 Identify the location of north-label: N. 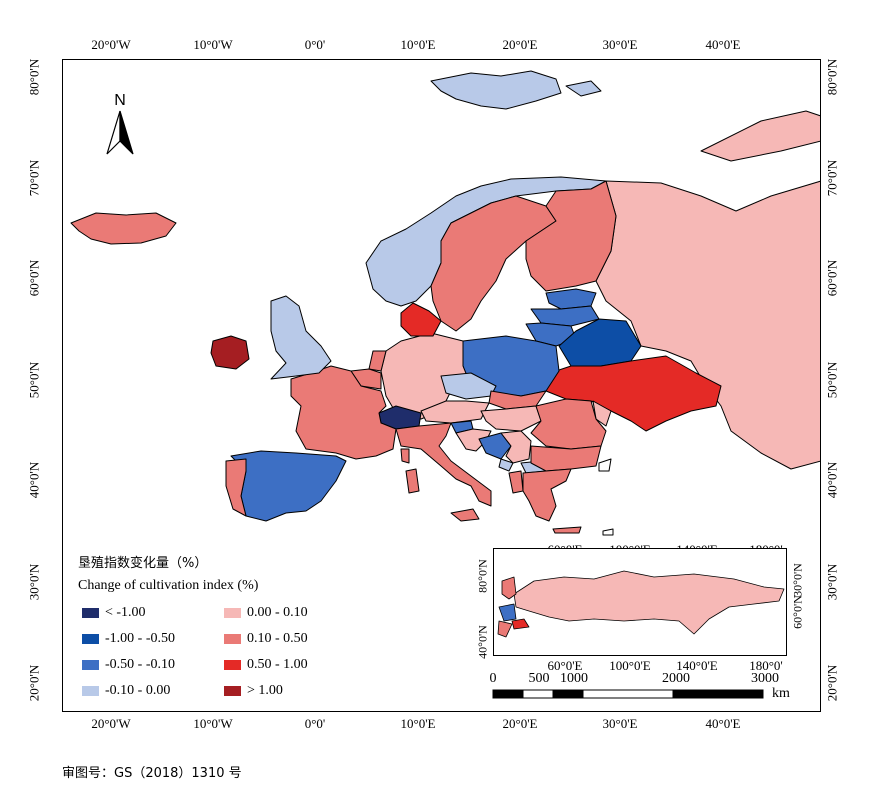
(120, 100).